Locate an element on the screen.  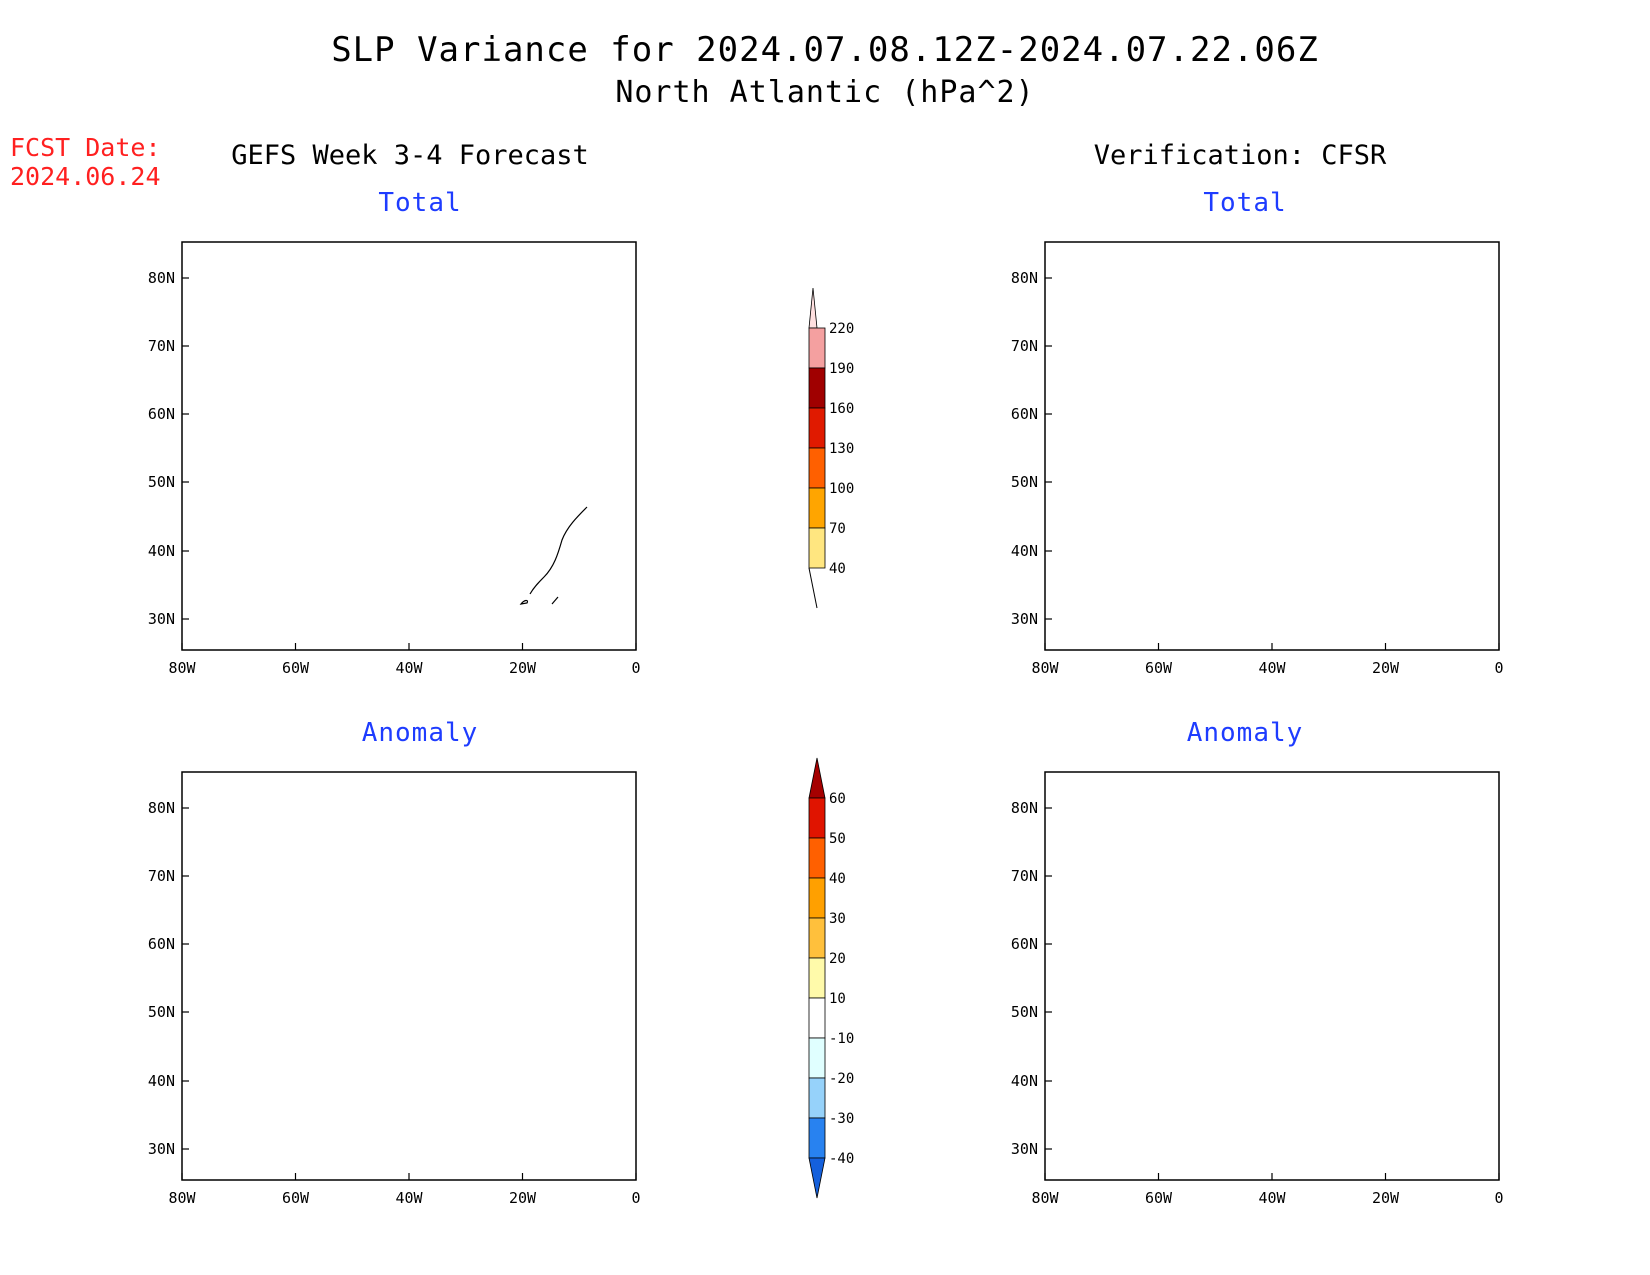
colorbar-anomaly: 60 50 40 30 20 10 -10 -20 -30 -40 is located at coordinates (831, 978).